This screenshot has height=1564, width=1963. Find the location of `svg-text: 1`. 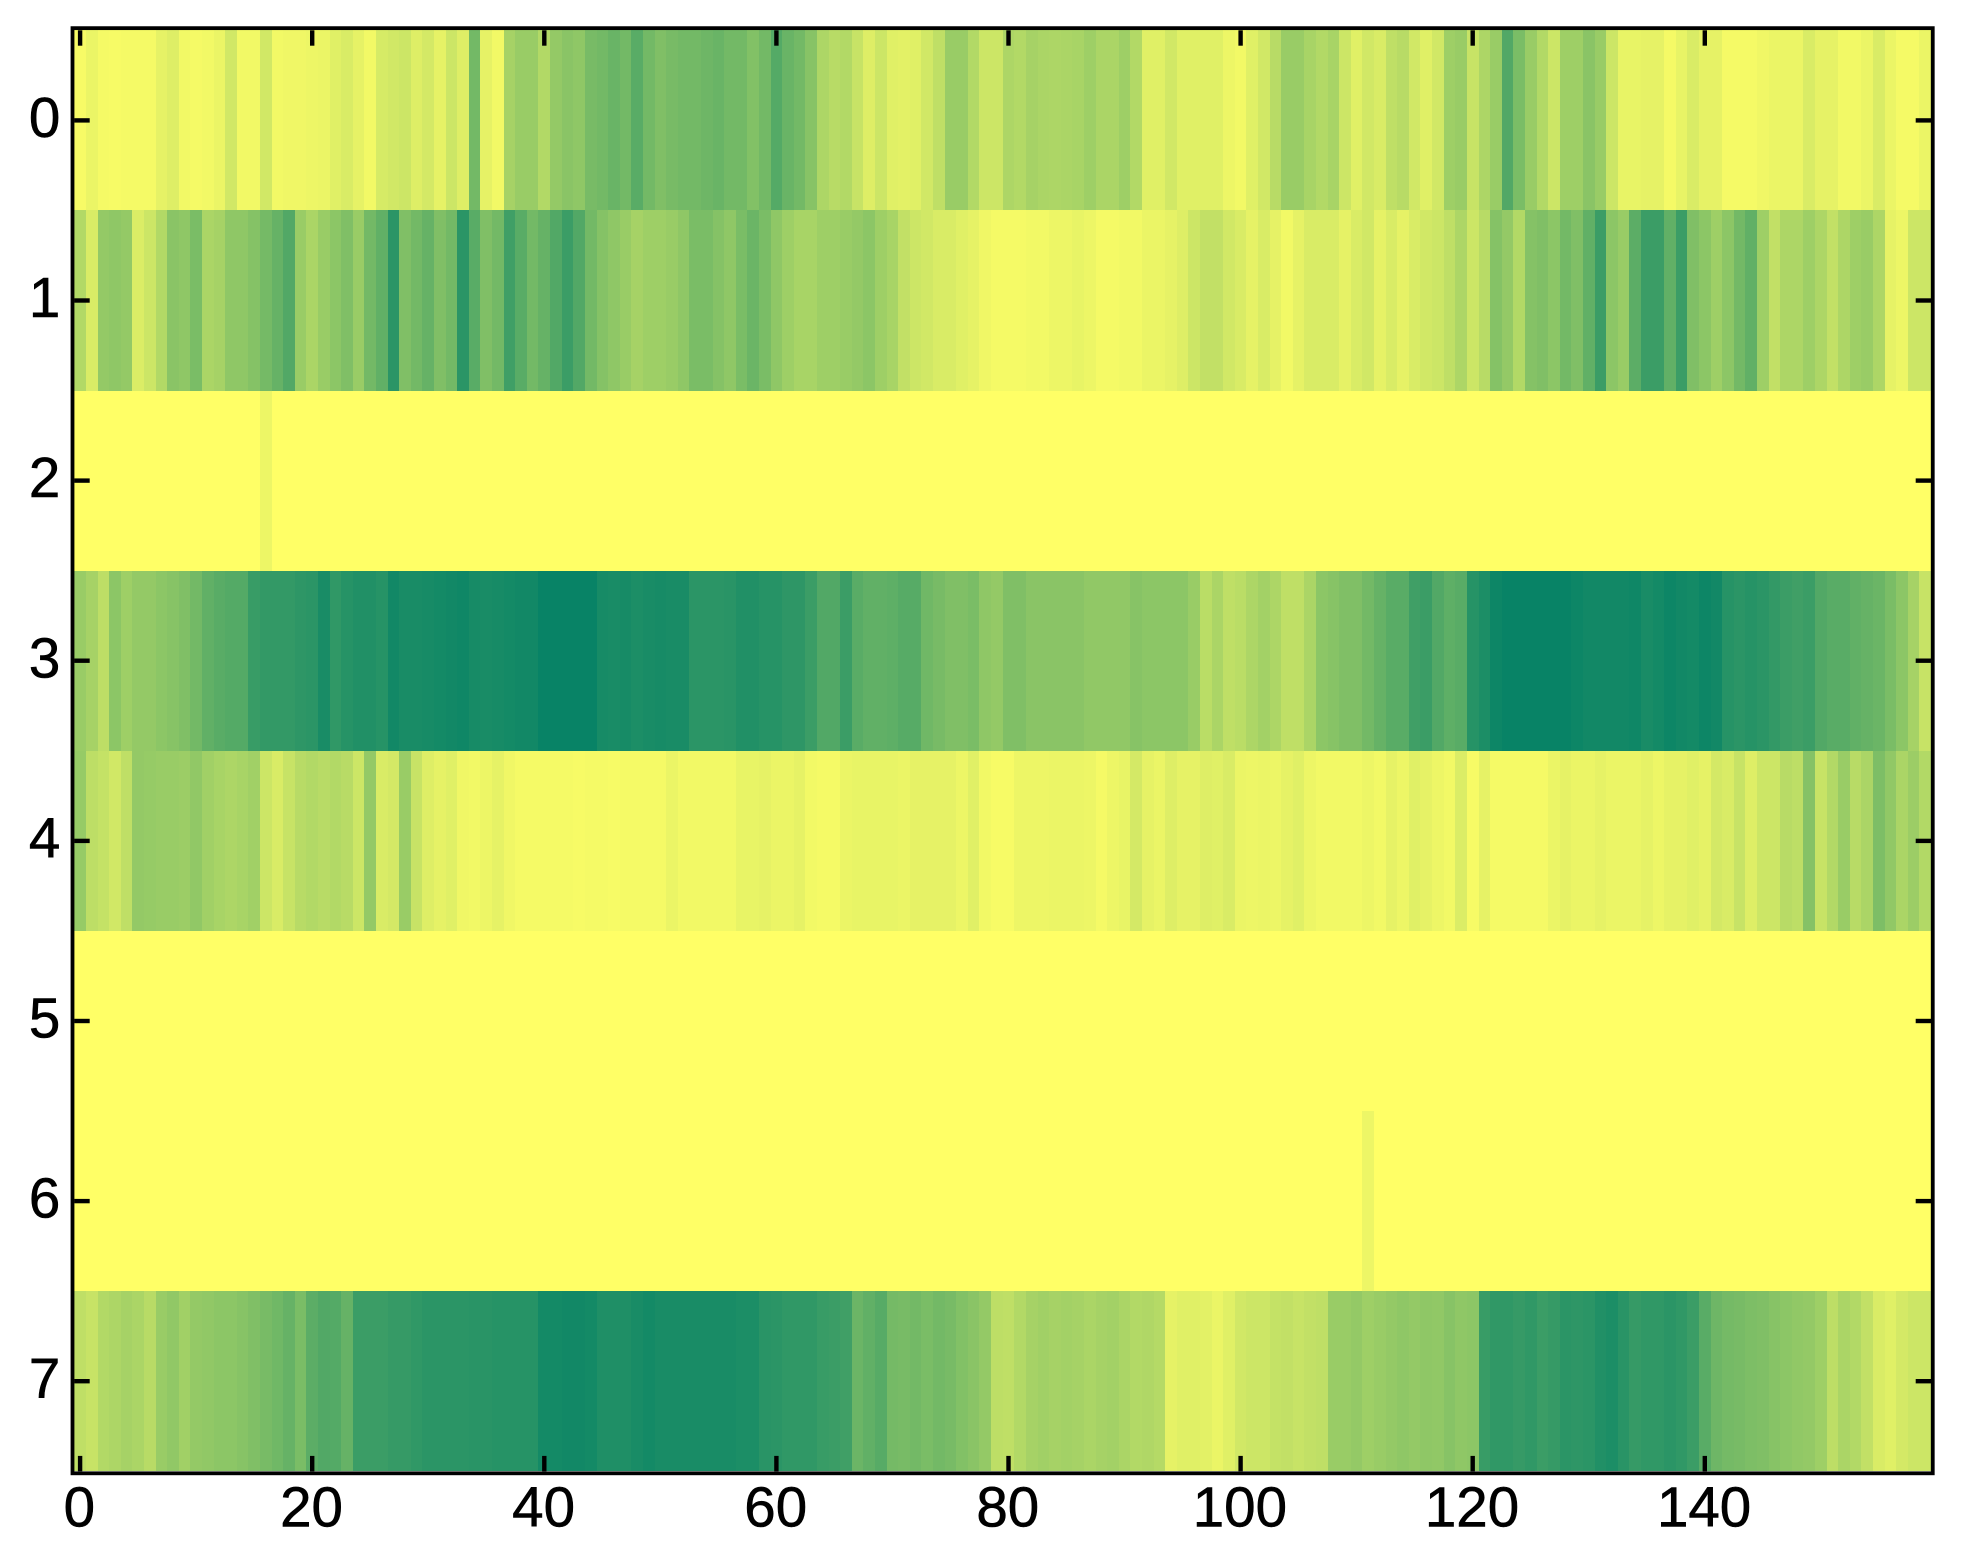

svg-text: 1 is located at coordinates (44, 297).